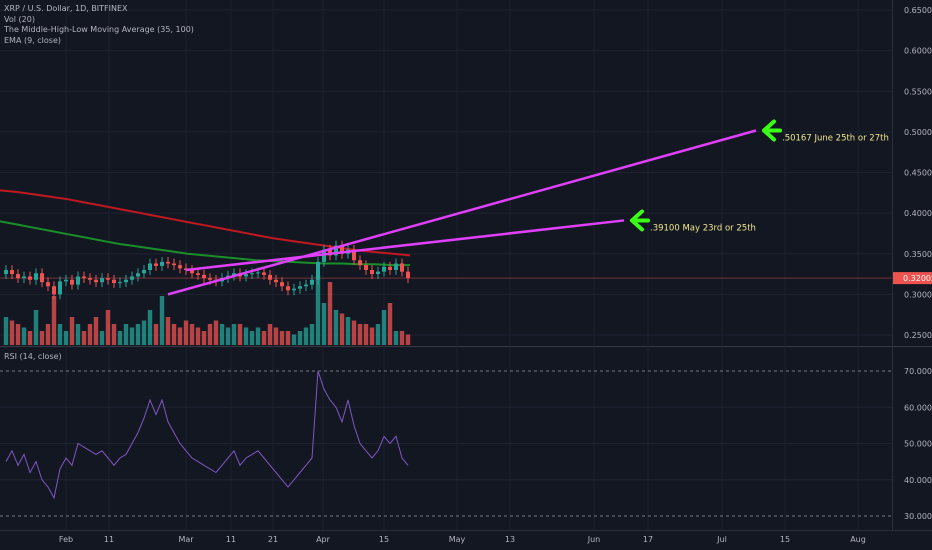  I want to click on time-tick-label: Apr, so click(323, 539).